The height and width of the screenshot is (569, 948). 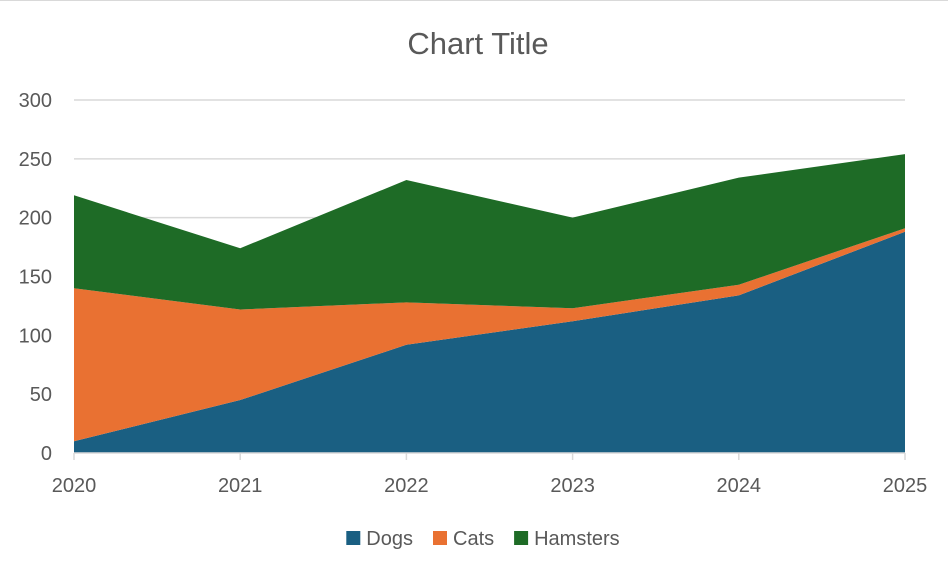 I want to click on x-tick-label-2023: 2023, so click(x=572, y=486).